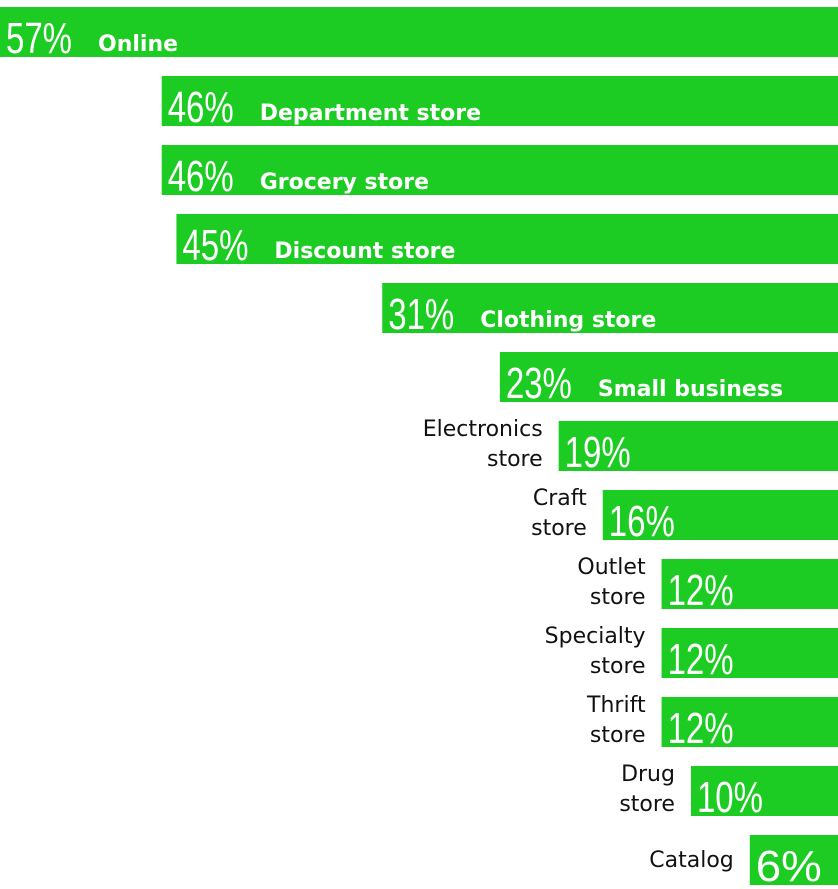 This screenshot has height=889, width=838. I want to click on bar-catalog, so click(793, 860).